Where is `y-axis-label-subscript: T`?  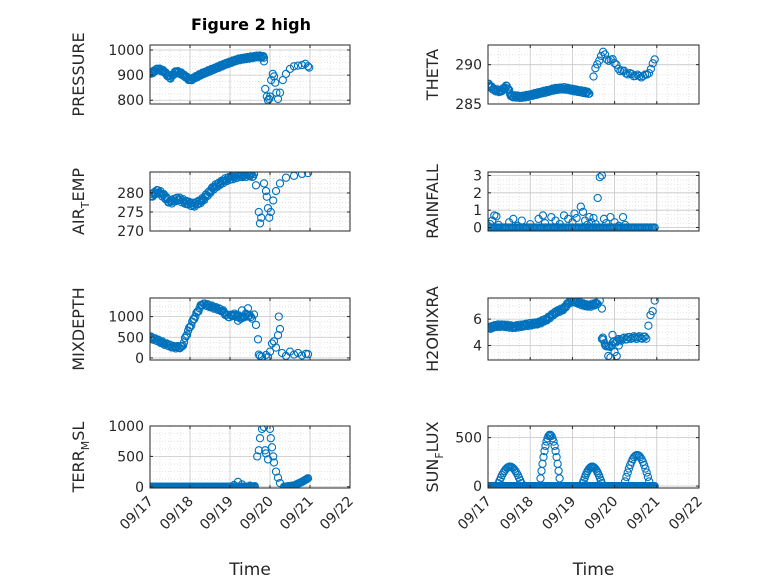 y-axis-label-subscript: T is located at coordinates (85, 205).